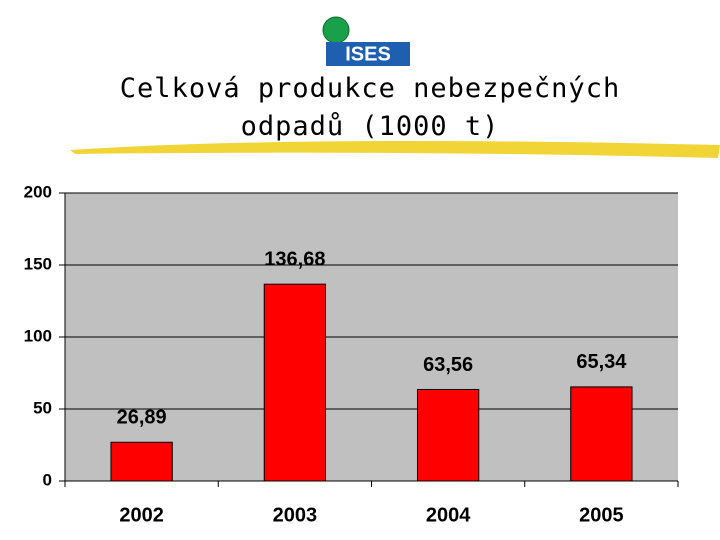 Image resolution: width=720 pixels, height=540 pixels. Describe the element at coordinates (142, 418) in the screenshot. I see `value-label: 26,89` at that location.